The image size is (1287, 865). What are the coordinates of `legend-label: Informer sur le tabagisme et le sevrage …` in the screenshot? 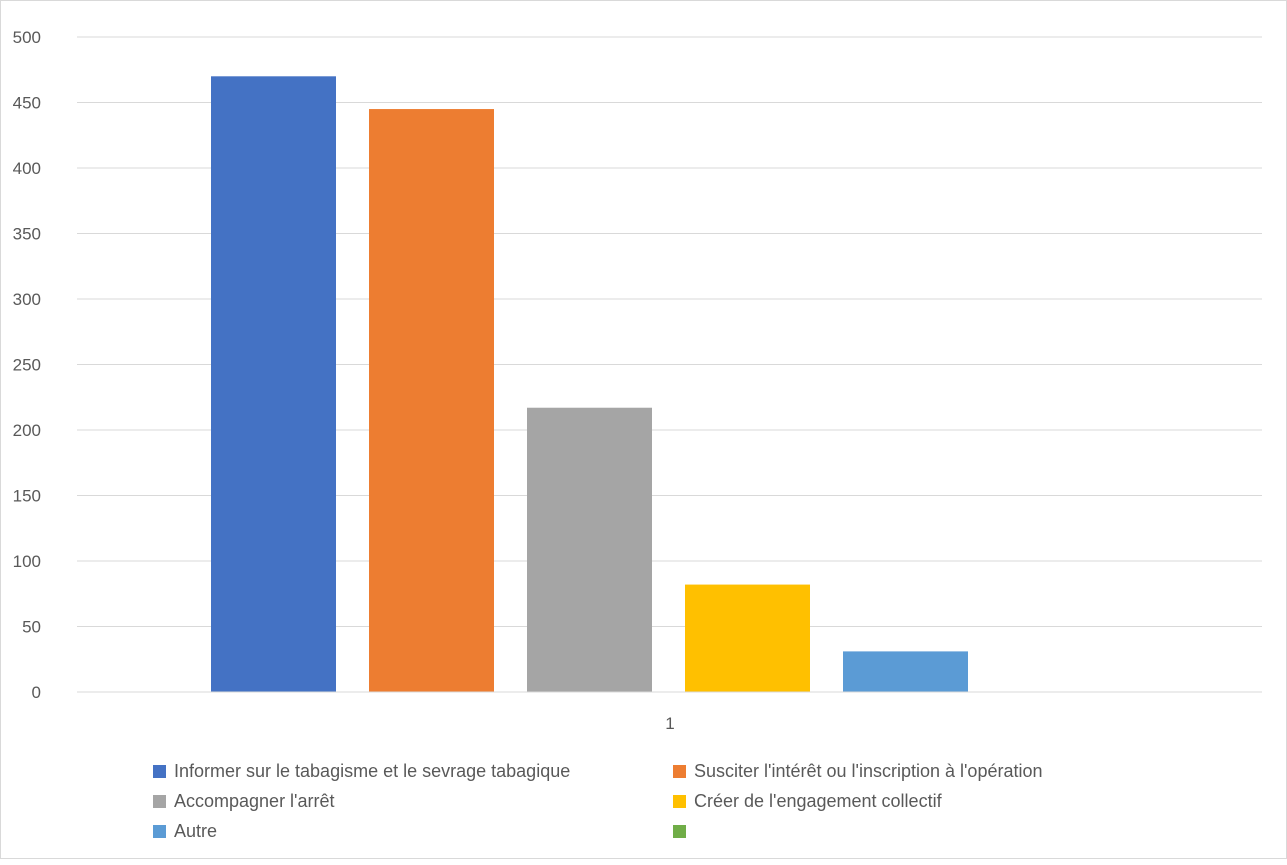 It's located at (372, 770).